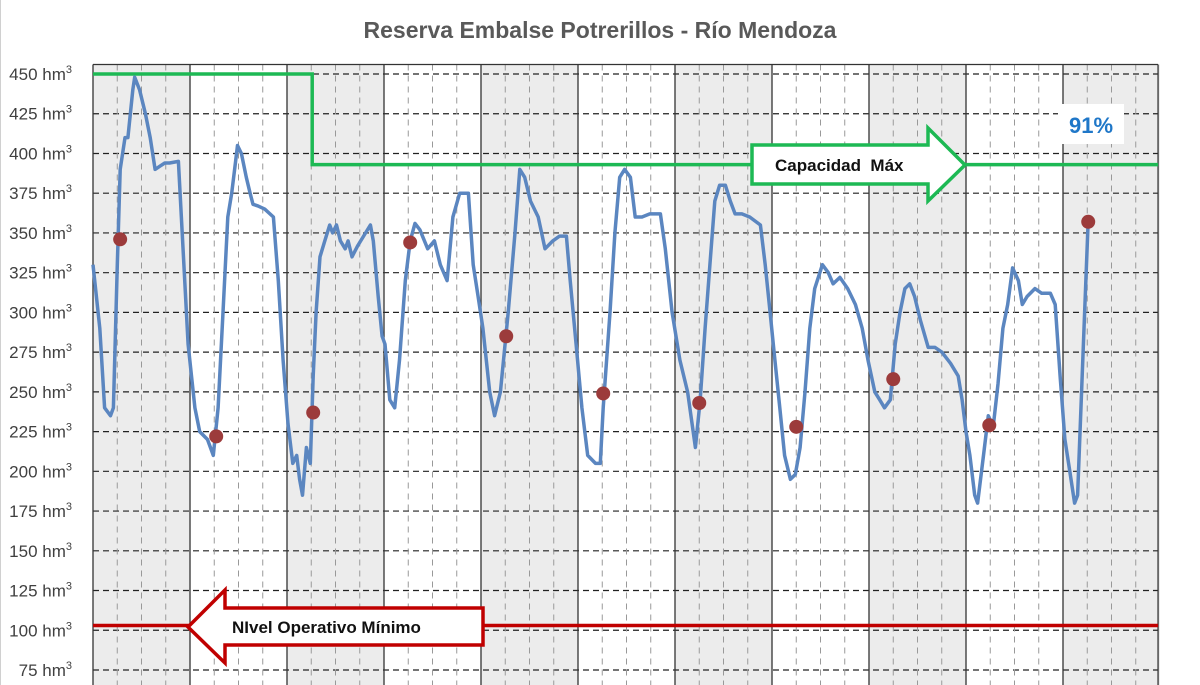  I want to click on y-tick-label: 300 hm3, so click(40, 312).